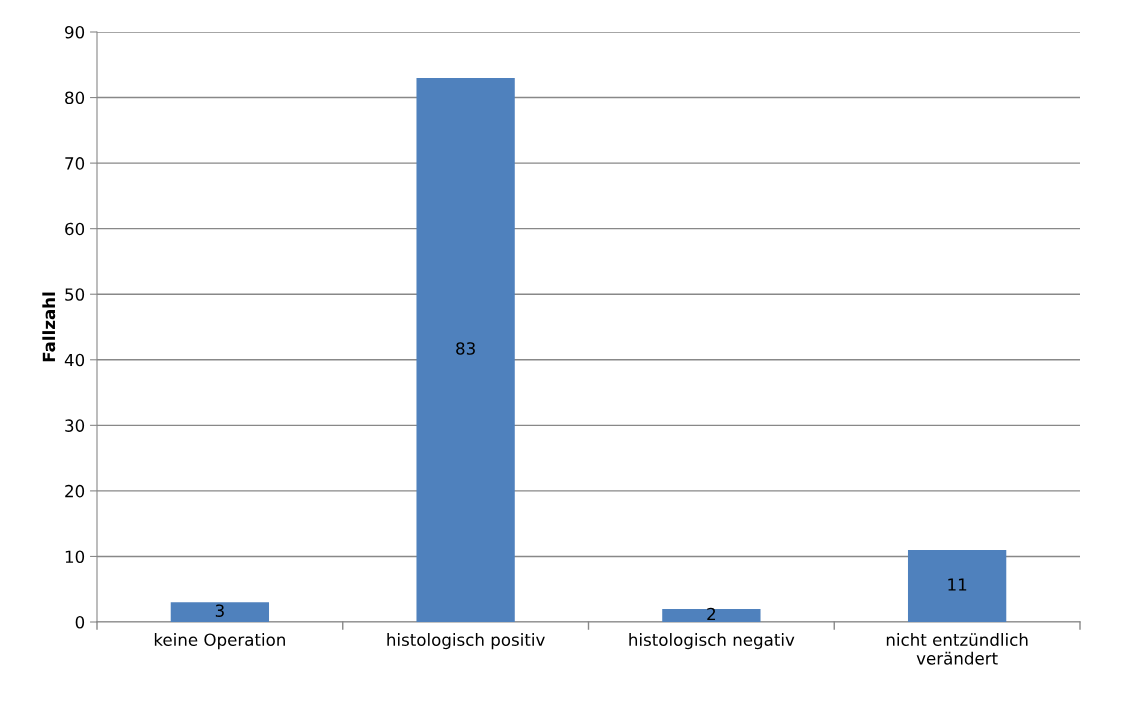 This screenshot has width=1130, height=701. I want to click on y-tick-label: 50, so click(75, 294).